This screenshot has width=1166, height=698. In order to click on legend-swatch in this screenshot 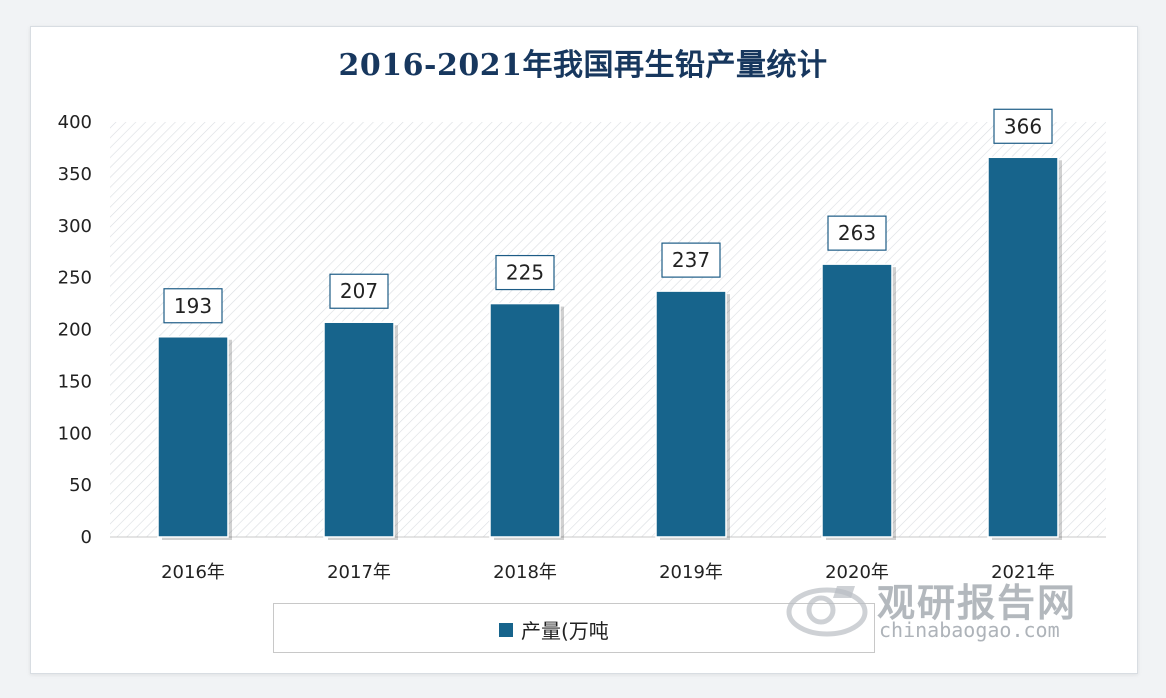, I will do `click(506, 630)`.